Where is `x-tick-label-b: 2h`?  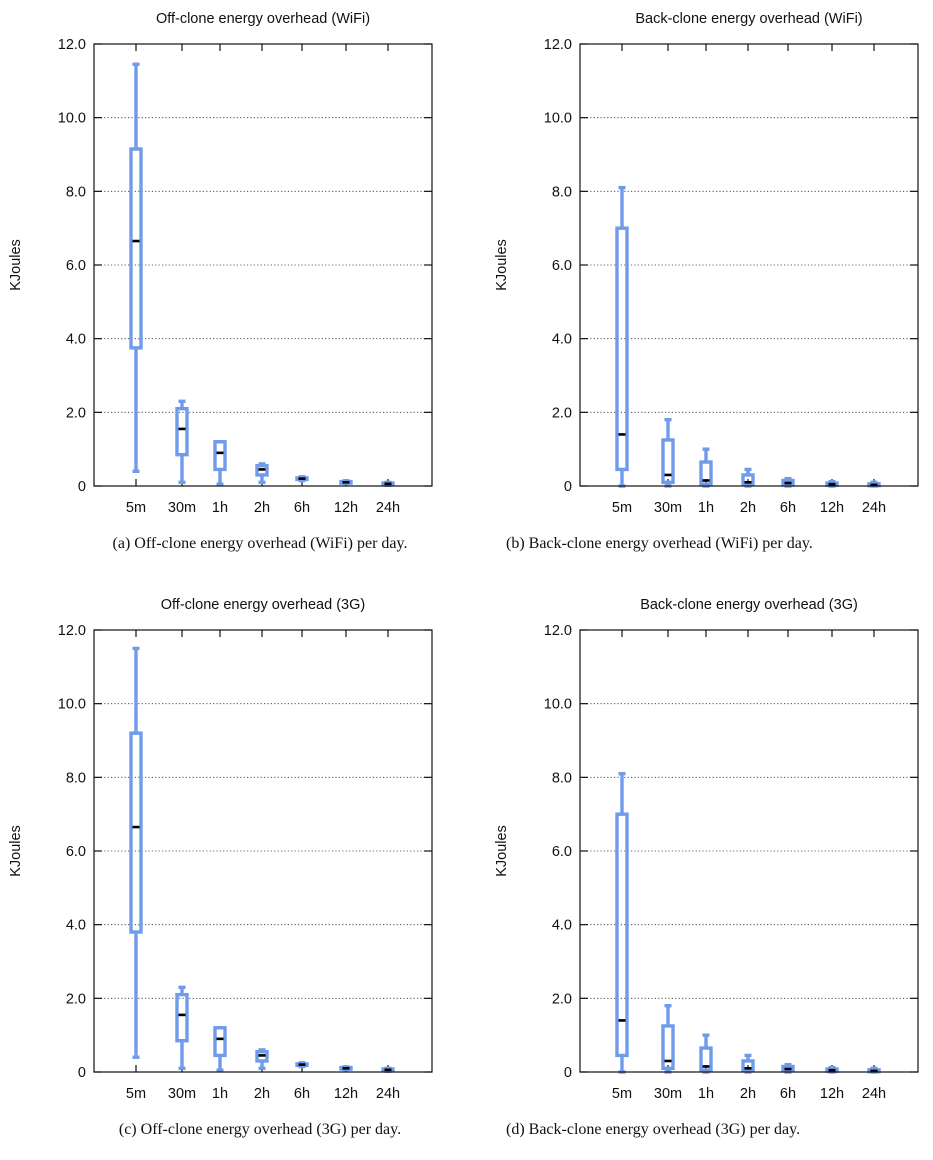 x-tick-label-b: 2h is located at coordinates (748, 508).